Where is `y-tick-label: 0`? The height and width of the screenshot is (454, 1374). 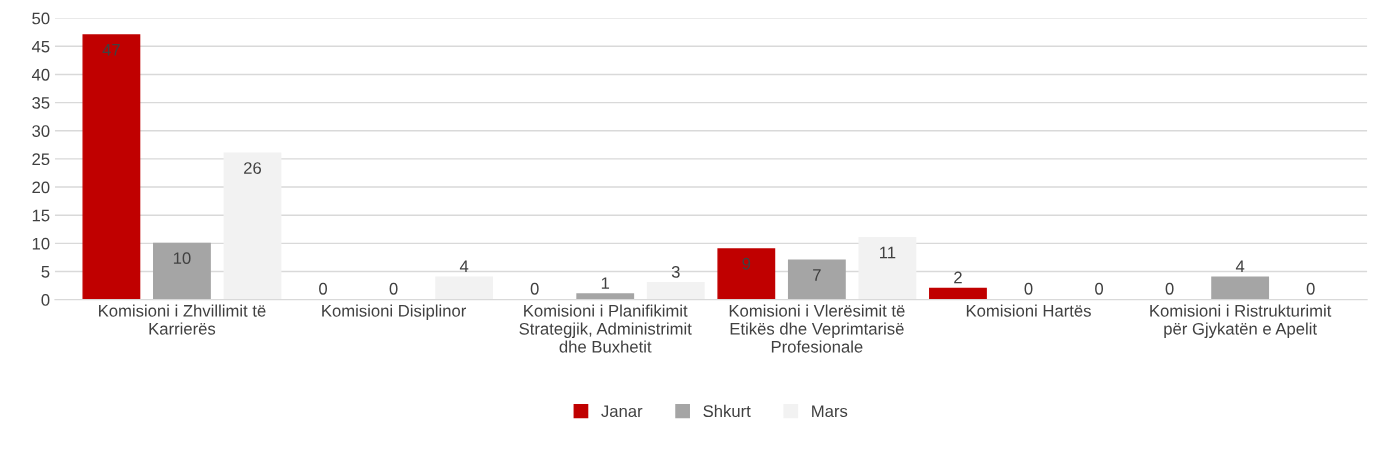 y-tick-label: 0 is located at coordinates (45, 300).